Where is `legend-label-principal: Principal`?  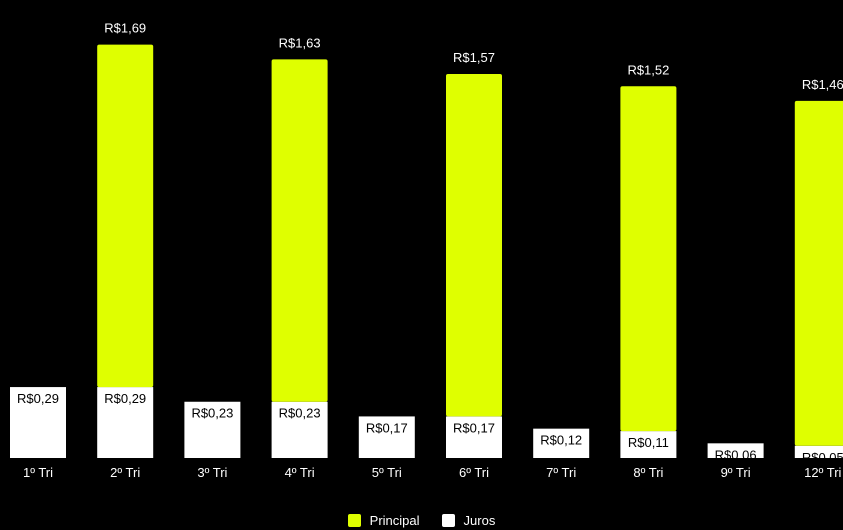
legend-label-principal: Principal is located at coordinates (394, 520).